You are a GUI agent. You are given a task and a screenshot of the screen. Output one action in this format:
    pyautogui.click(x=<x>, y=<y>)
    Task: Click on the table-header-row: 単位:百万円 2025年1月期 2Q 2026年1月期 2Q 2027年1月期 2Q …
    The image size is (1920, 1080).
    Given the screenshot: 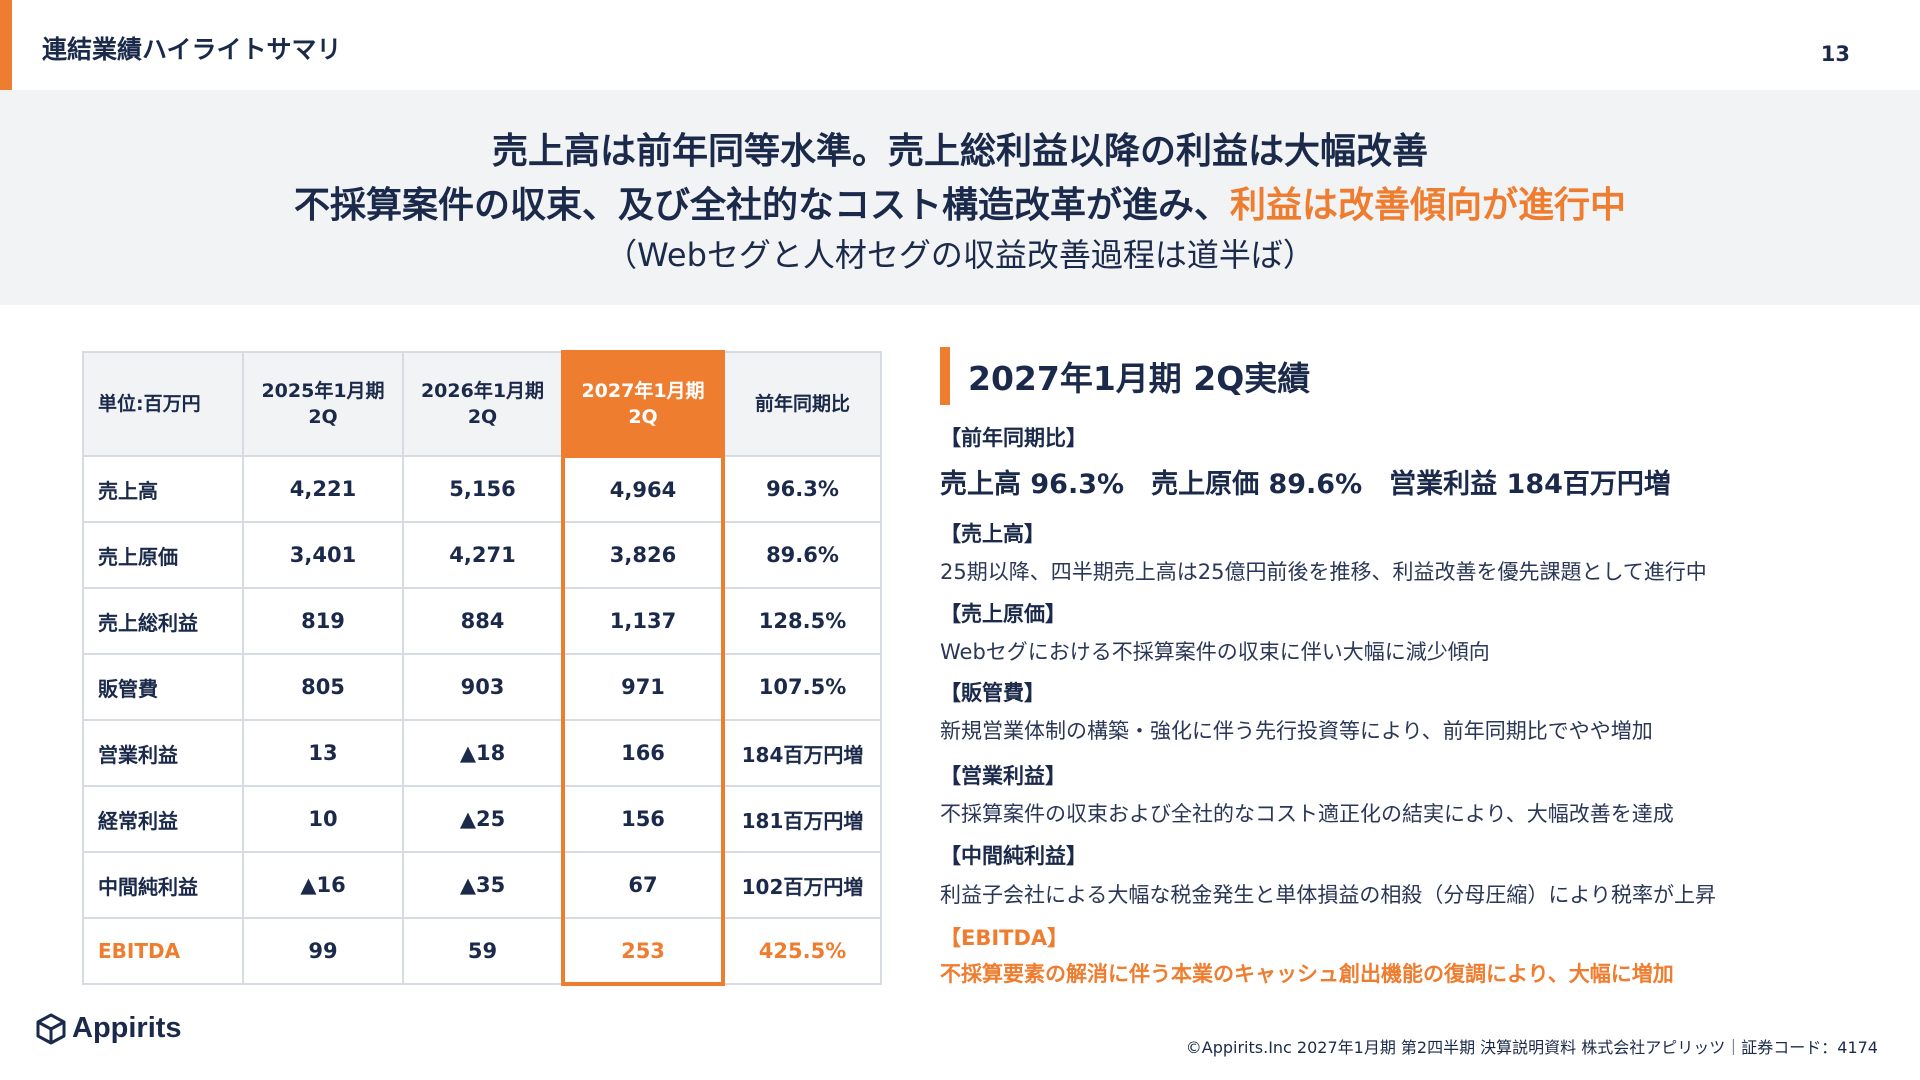 What is the action you would take?
    pyautogui.click(x=482, y=404)
    